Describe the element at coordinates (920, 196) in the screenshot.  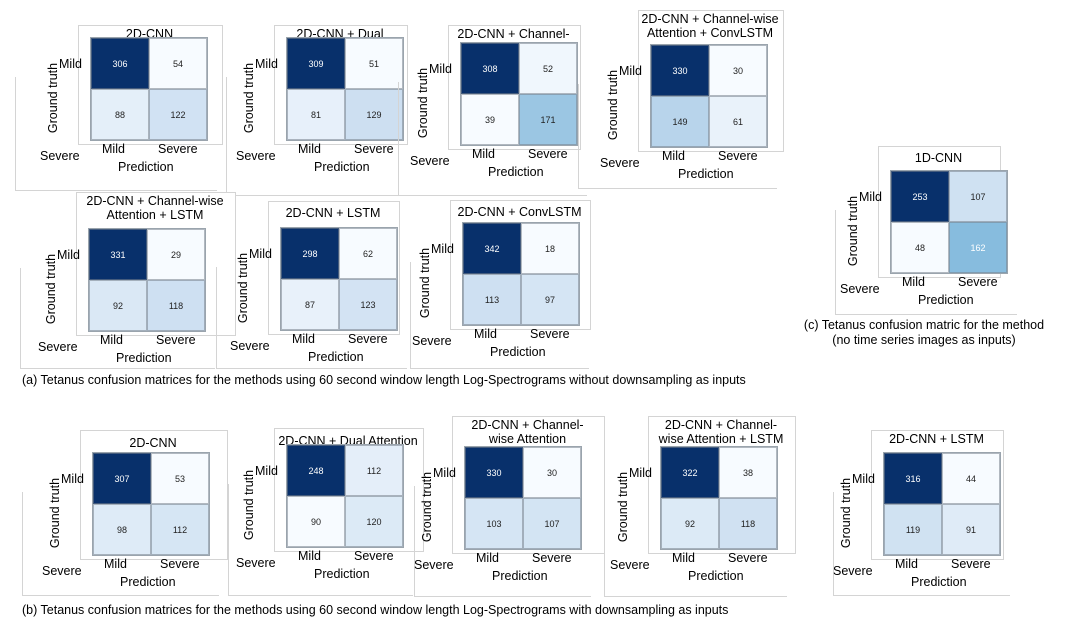
I see `matrix-cell: 253` at that location.